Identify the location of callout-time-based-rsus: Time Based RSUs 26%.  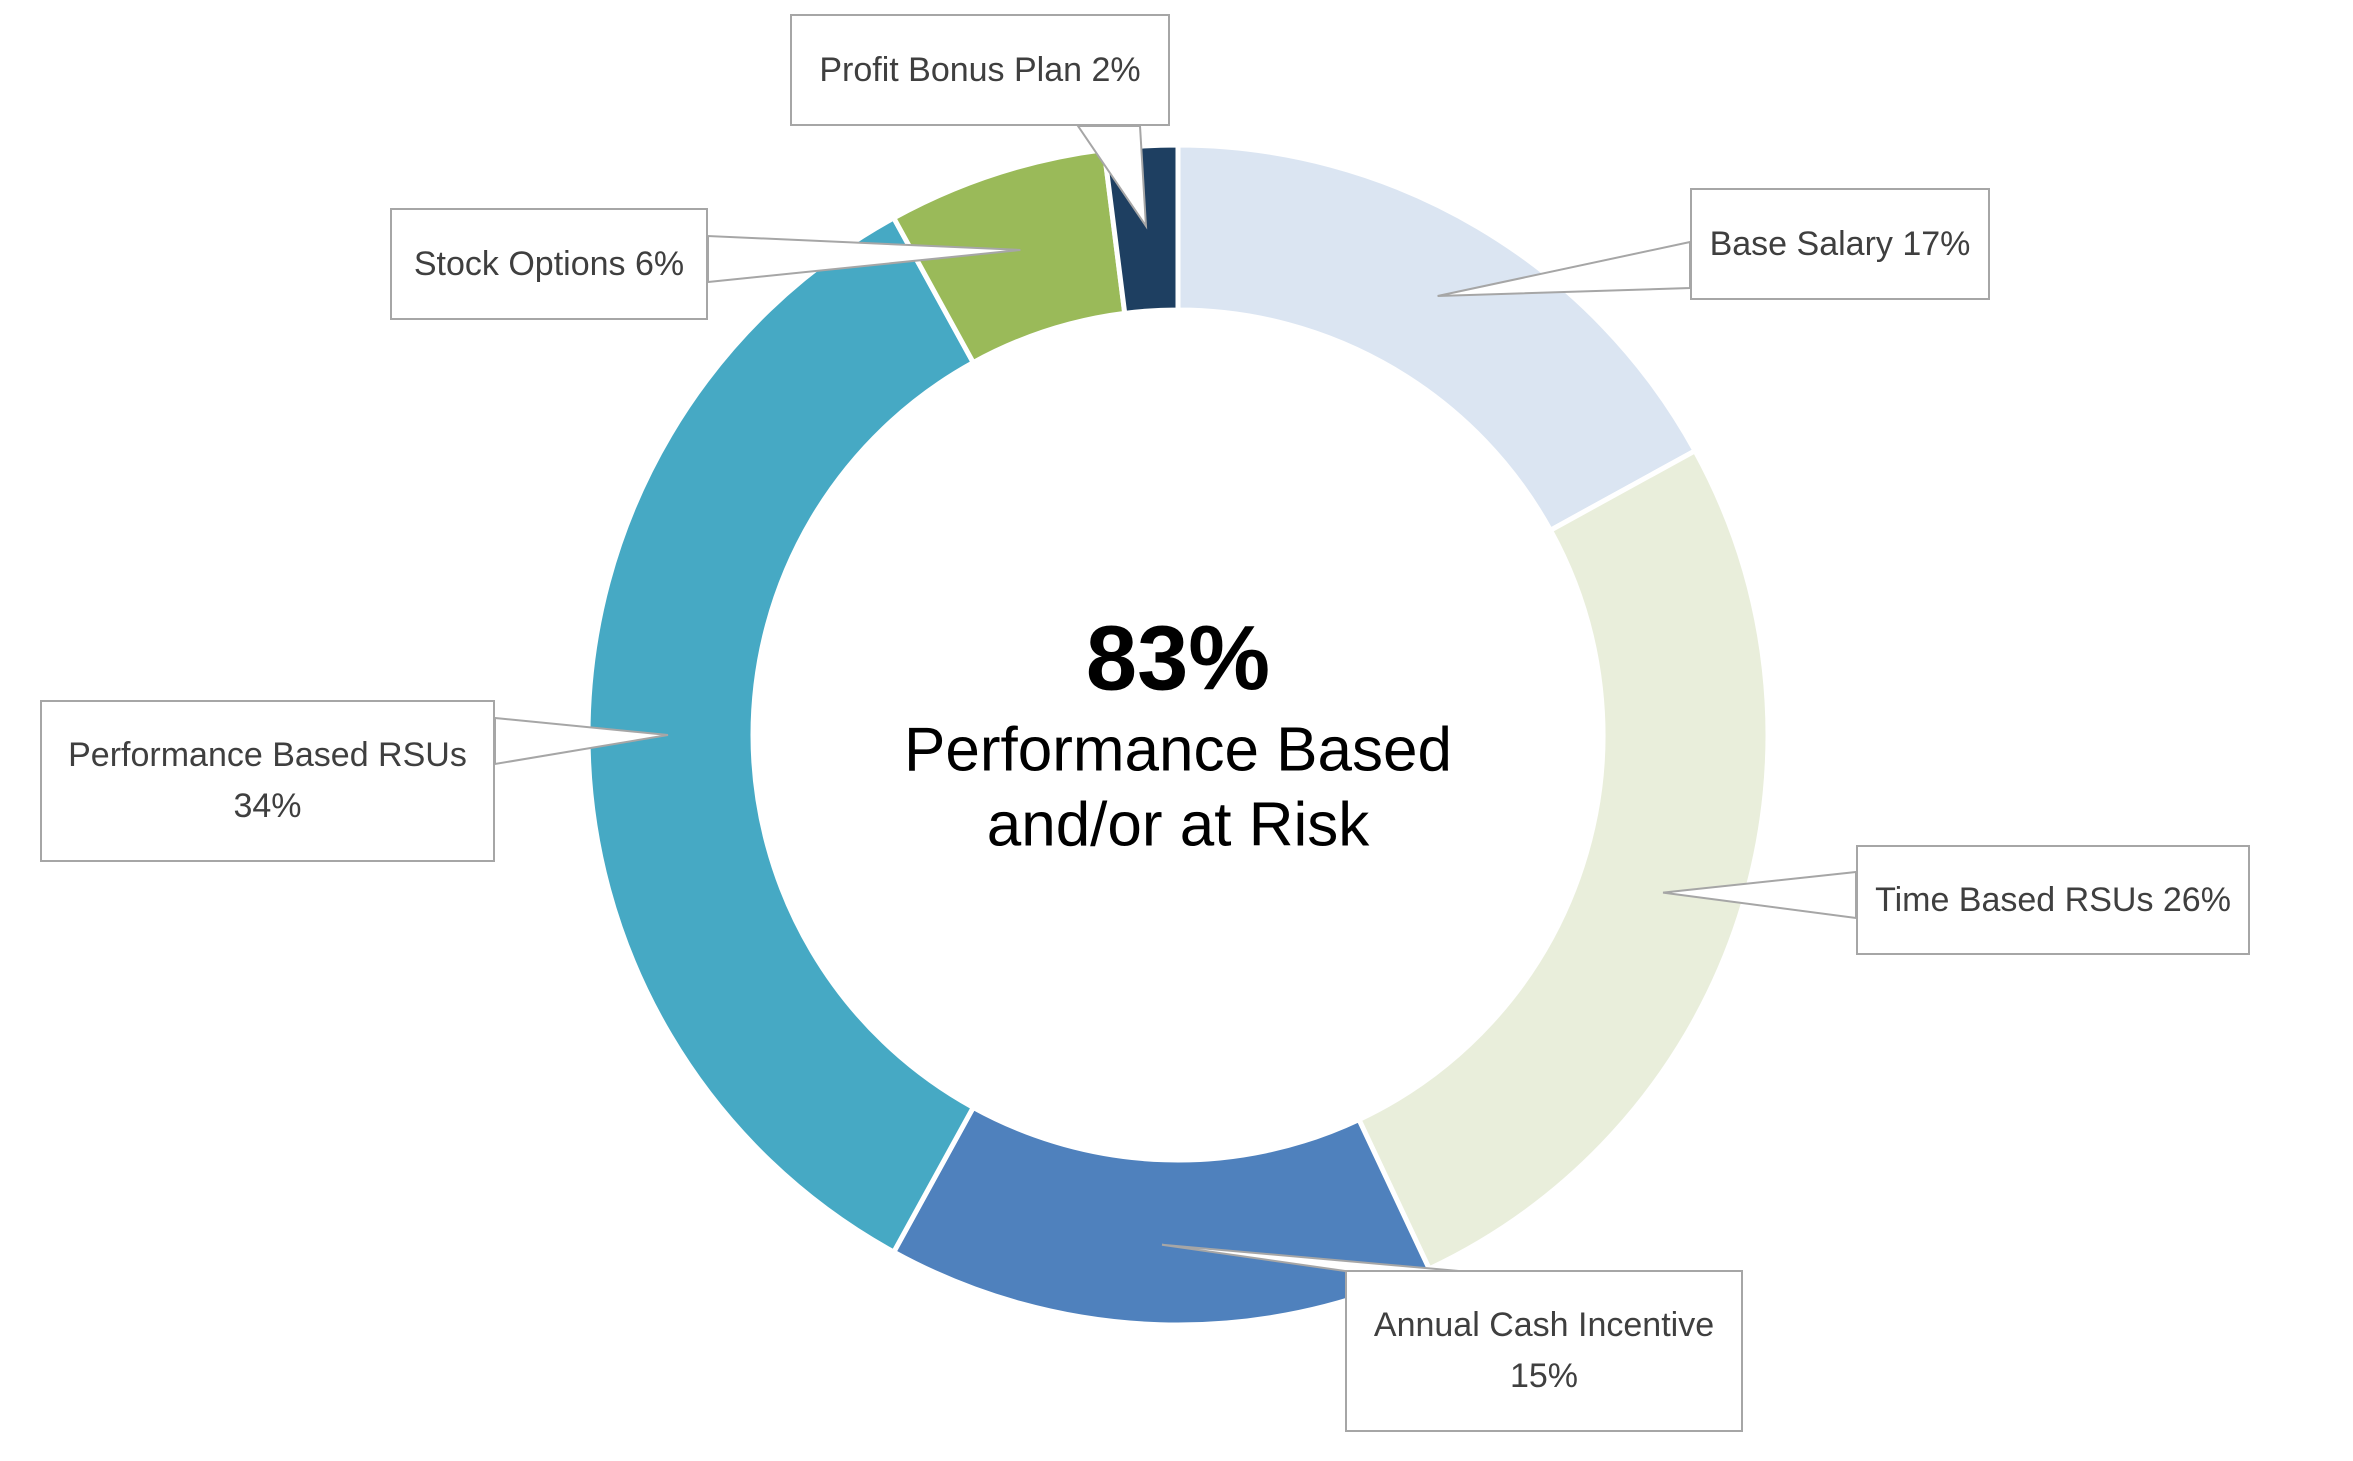
(2053, 900).